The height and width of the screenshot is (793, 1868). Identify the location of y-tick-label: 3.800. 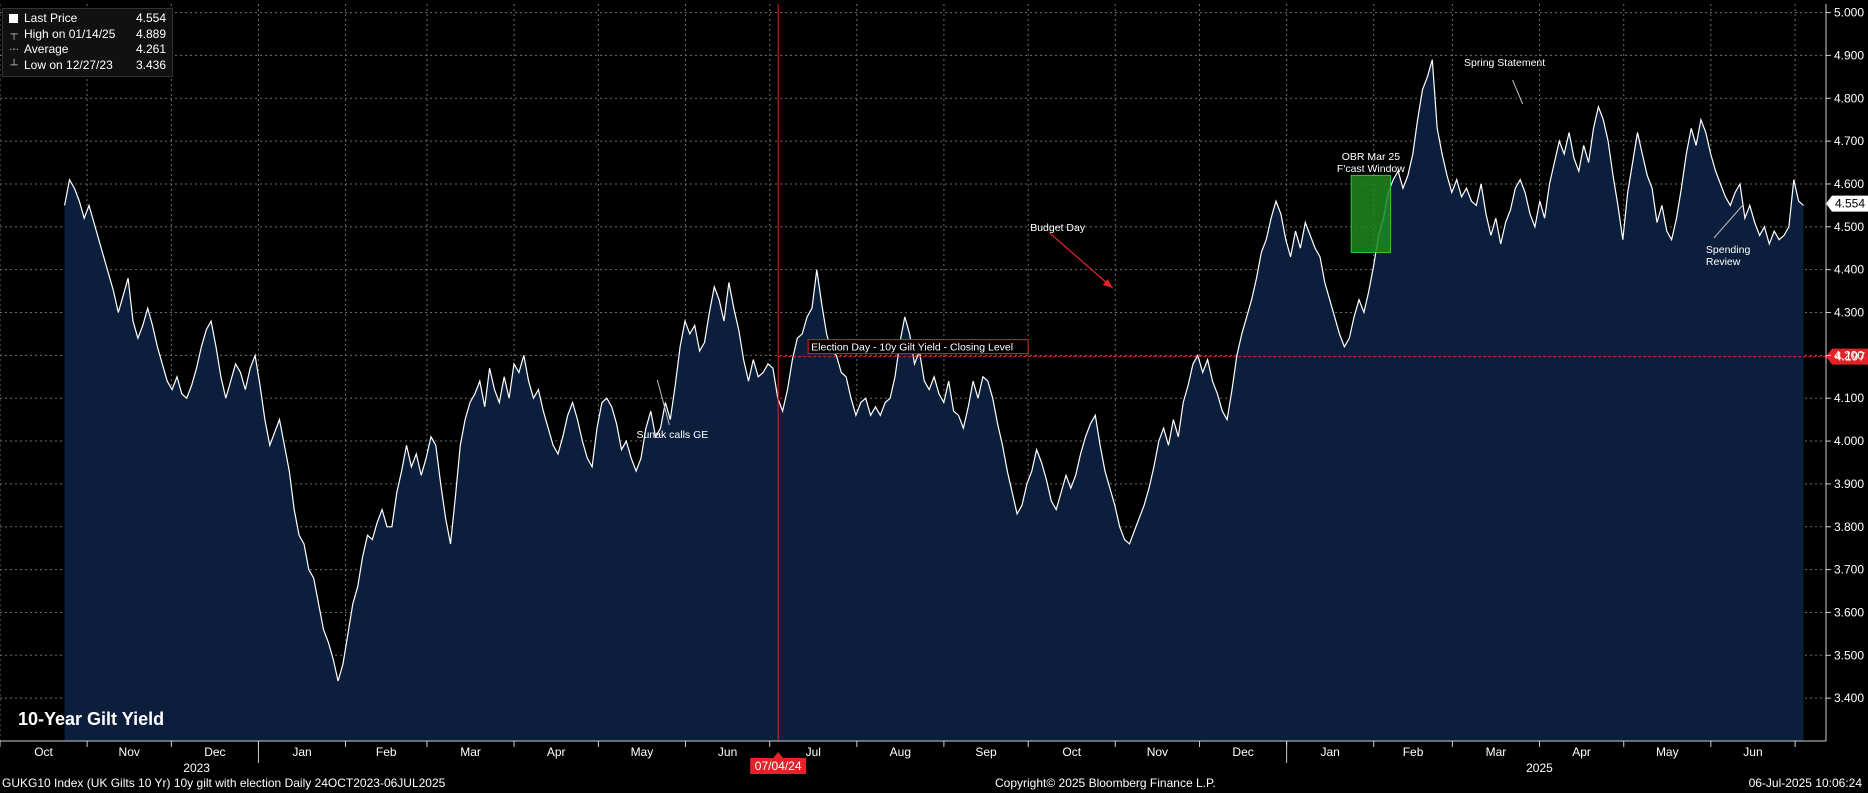
(1849, 527).